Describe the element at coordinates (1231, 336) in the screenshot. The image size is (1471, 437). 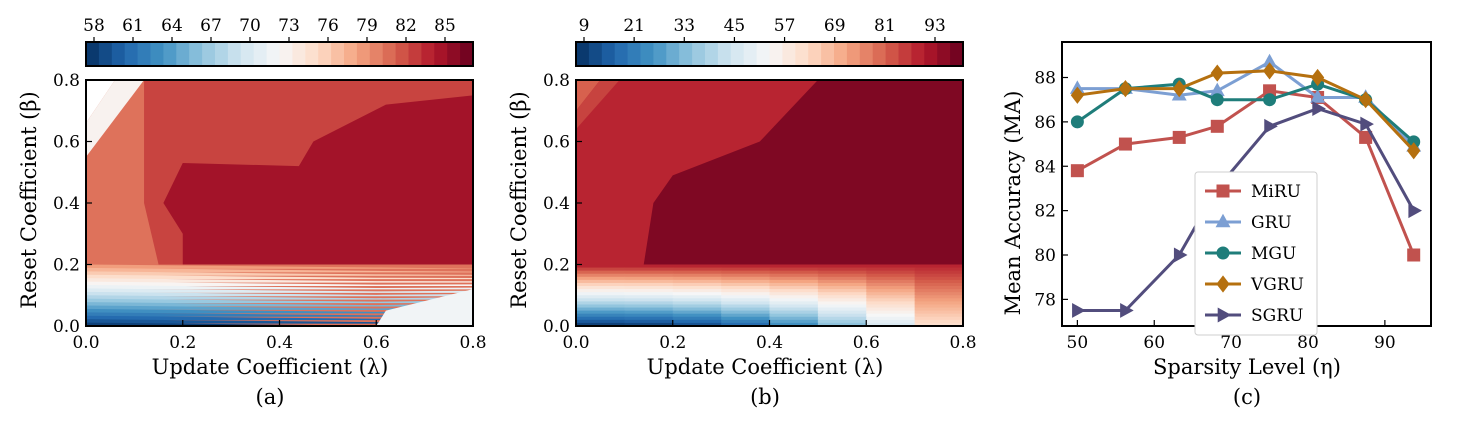
I see `line-chart-x-ticks: 50 60 70 80 90` at that location.